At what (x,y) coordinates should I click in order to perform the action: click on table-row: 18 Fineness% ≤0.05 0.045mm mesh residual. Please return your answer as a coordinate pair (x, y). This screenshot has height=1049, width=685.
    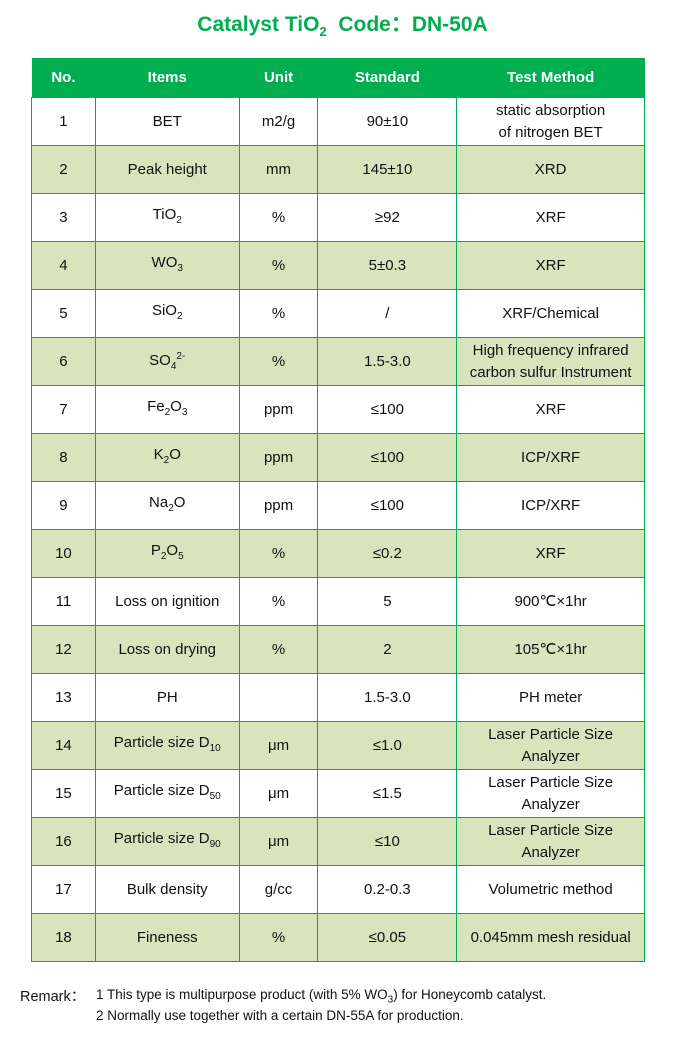
    Looking at the image, I should click on (338, 937).